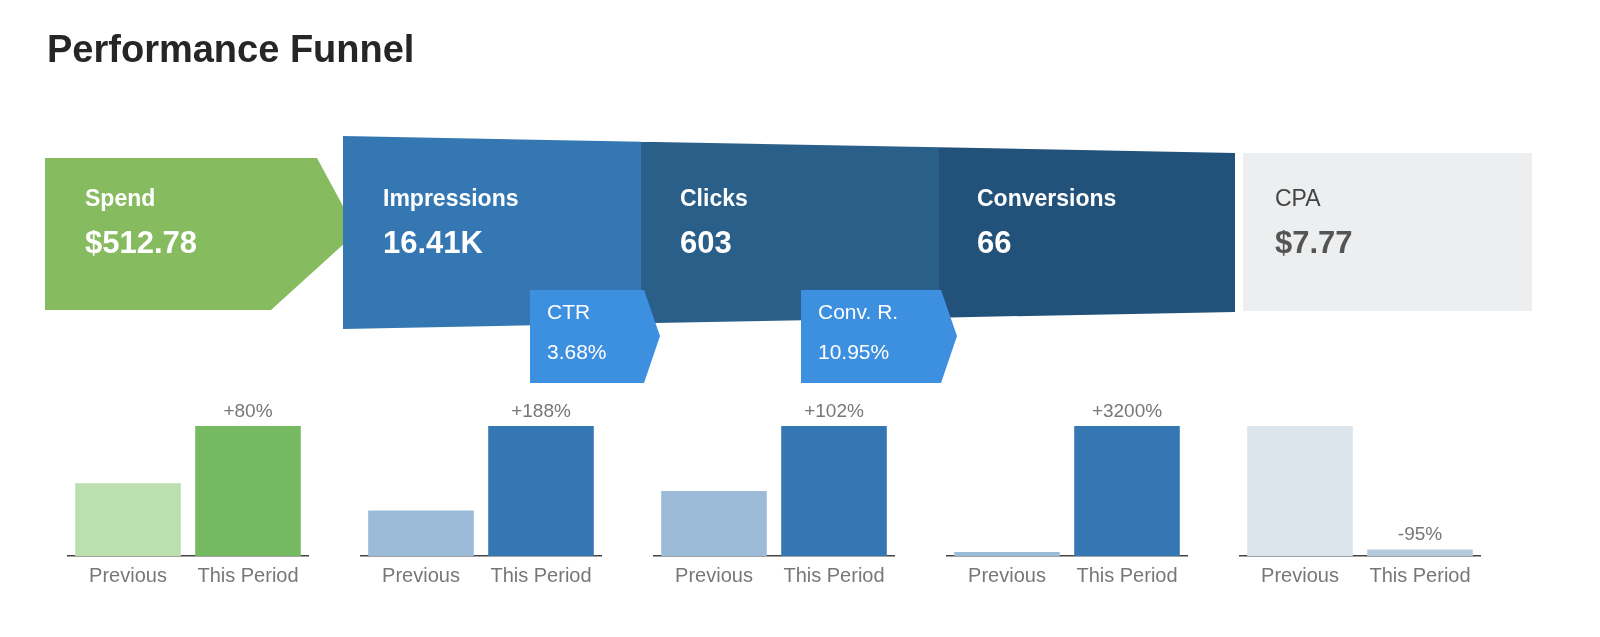  I want to click on annotation: +102%, so click(834, 410).